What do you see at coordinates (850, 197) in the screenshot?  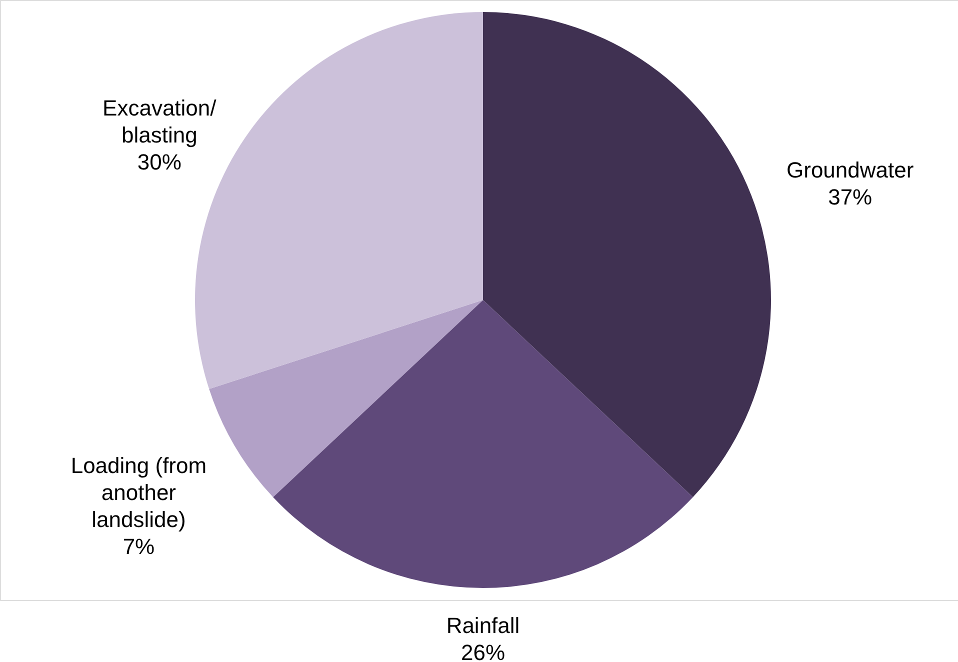 I see `data-label: 37%` at bounding box center [850, 197].